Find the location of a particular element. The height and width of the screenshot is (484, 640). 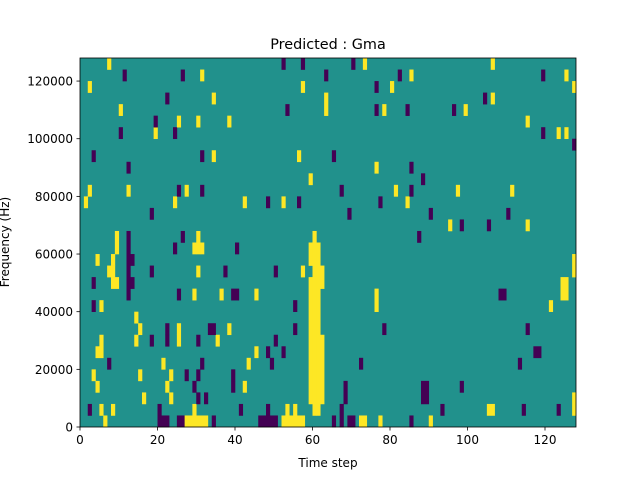

x-tick-label: 100 is located at coordinates (467, 440).